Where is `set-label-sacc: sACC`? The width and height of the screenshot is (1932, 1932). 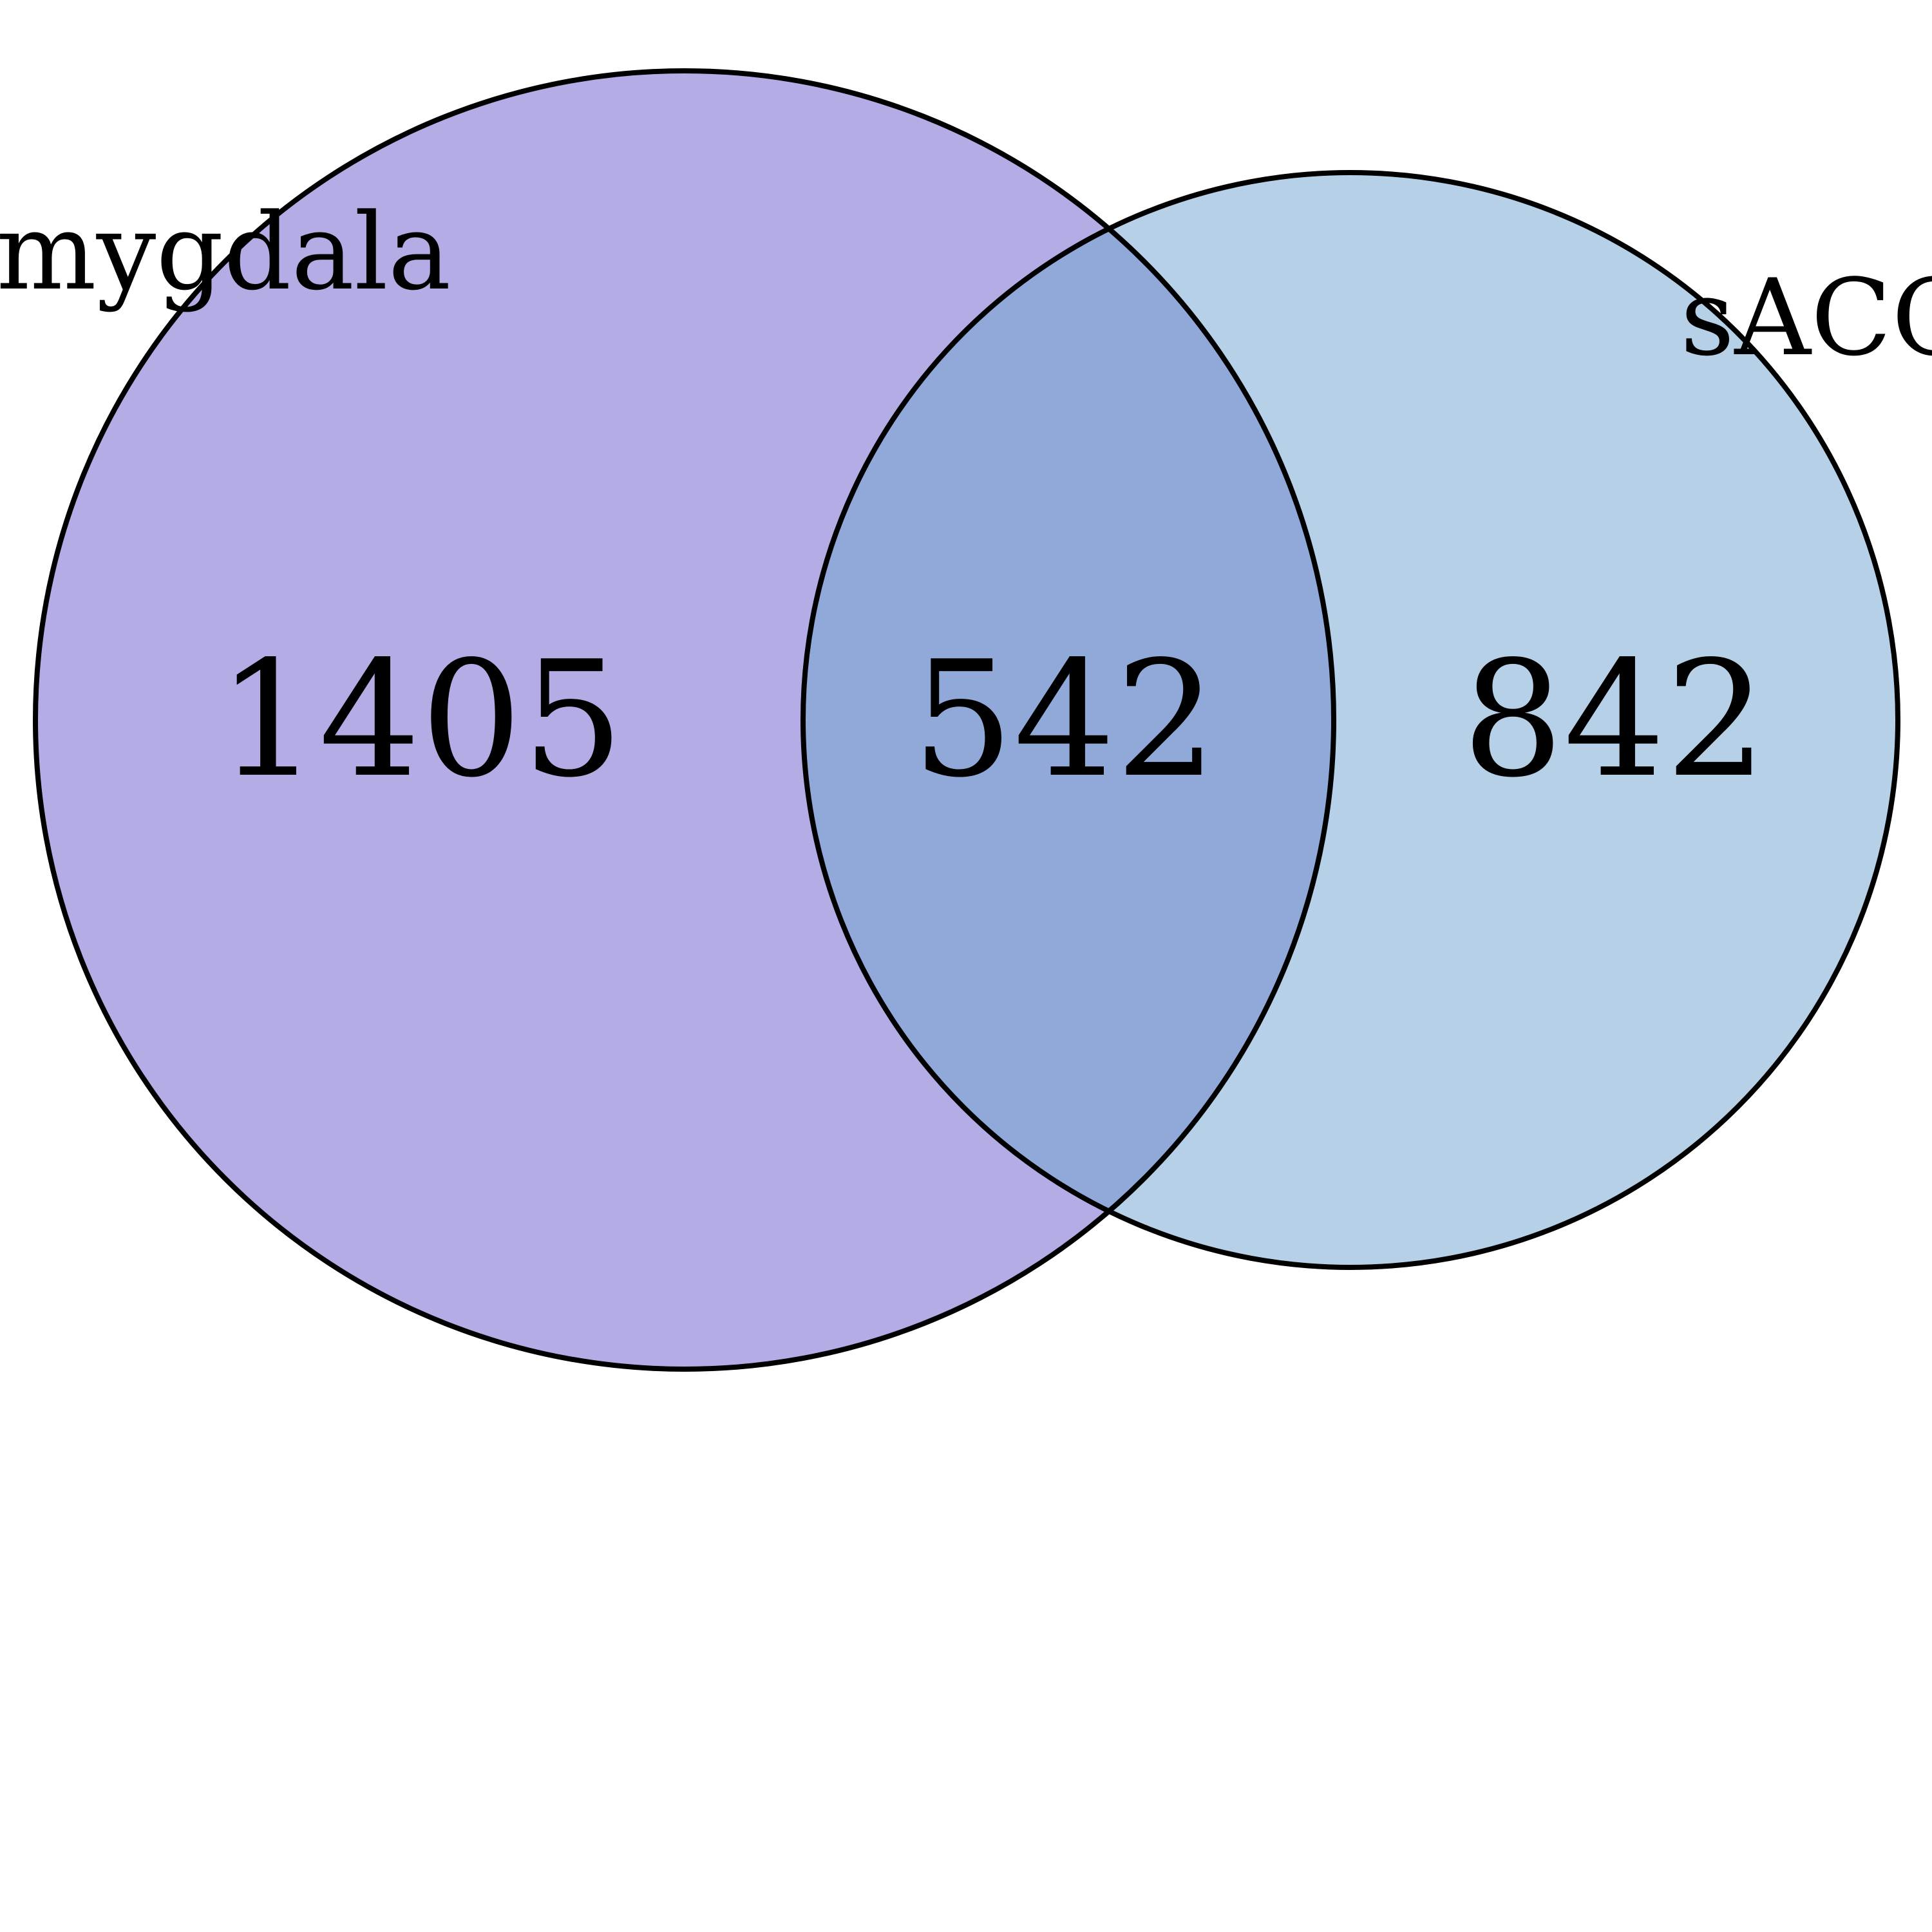 set-label-sacc: sACC is located at coordinates (1806, 318).